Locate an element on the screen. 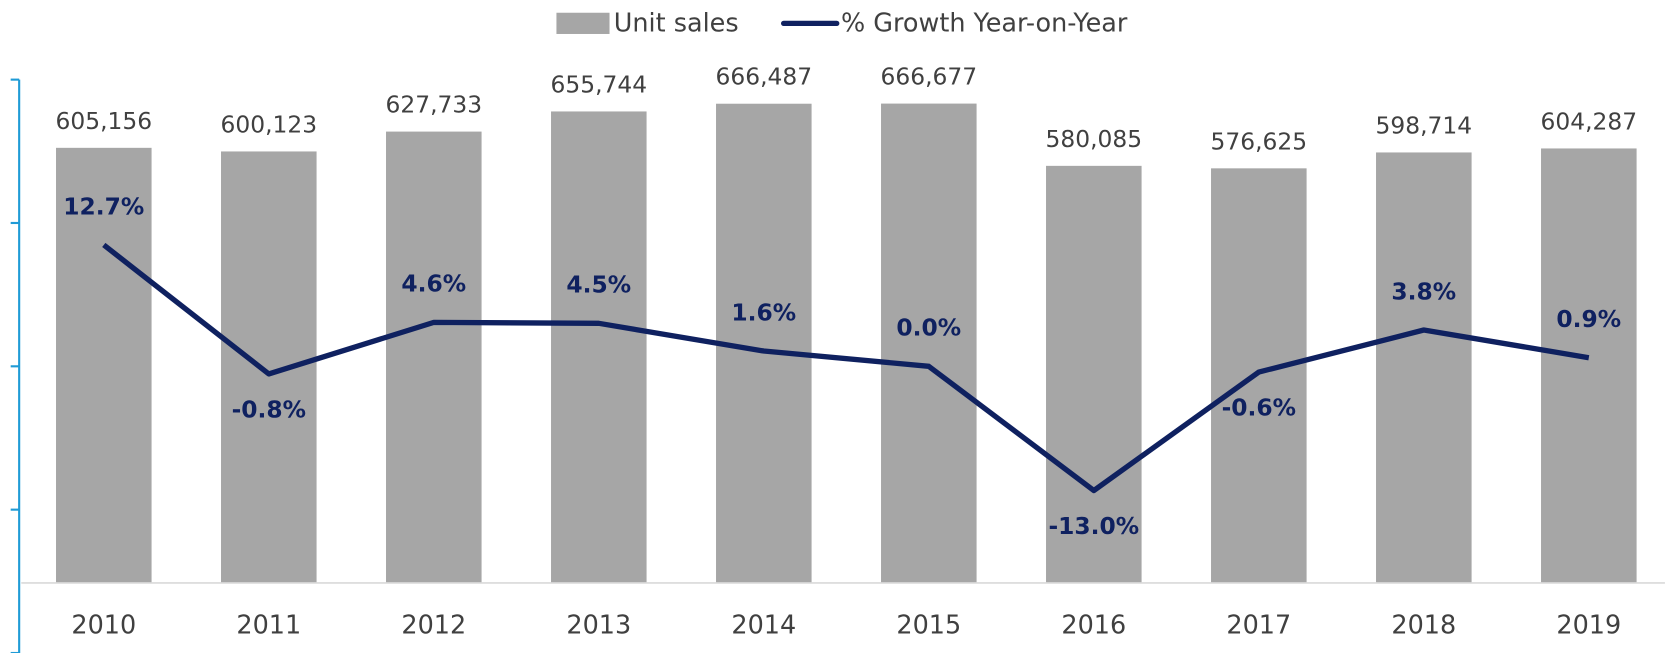 This screenshot has height=653, width=1665. line-value-label: 1.6% is located at coordinates (763, 312).